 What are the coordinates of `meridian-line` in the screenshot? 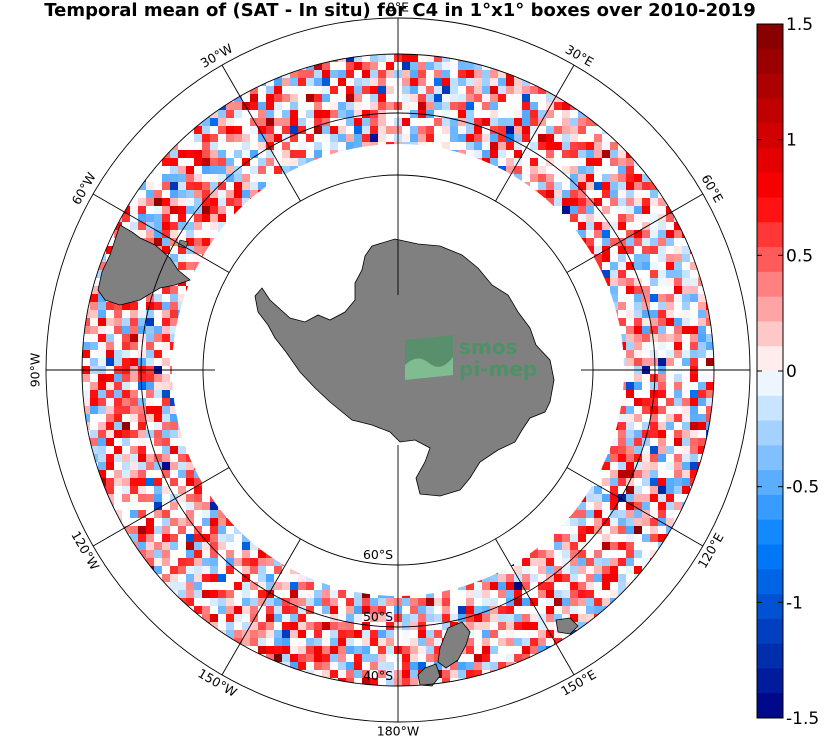 It's located at (535, 607).